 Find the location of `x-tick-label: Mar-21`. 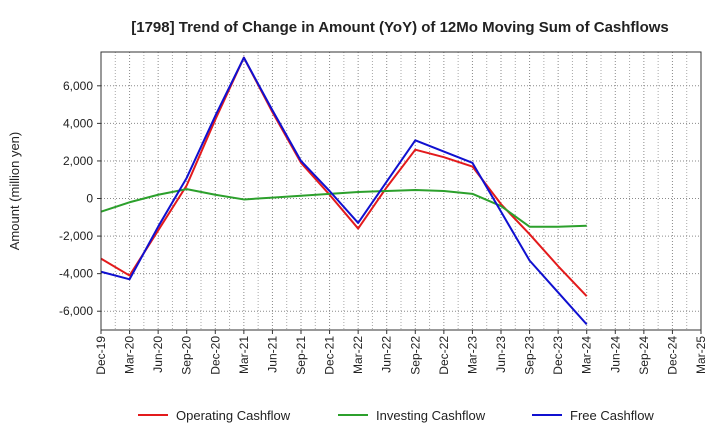

x-tick-label: Mar-21 is located at coordinates (244, 355).